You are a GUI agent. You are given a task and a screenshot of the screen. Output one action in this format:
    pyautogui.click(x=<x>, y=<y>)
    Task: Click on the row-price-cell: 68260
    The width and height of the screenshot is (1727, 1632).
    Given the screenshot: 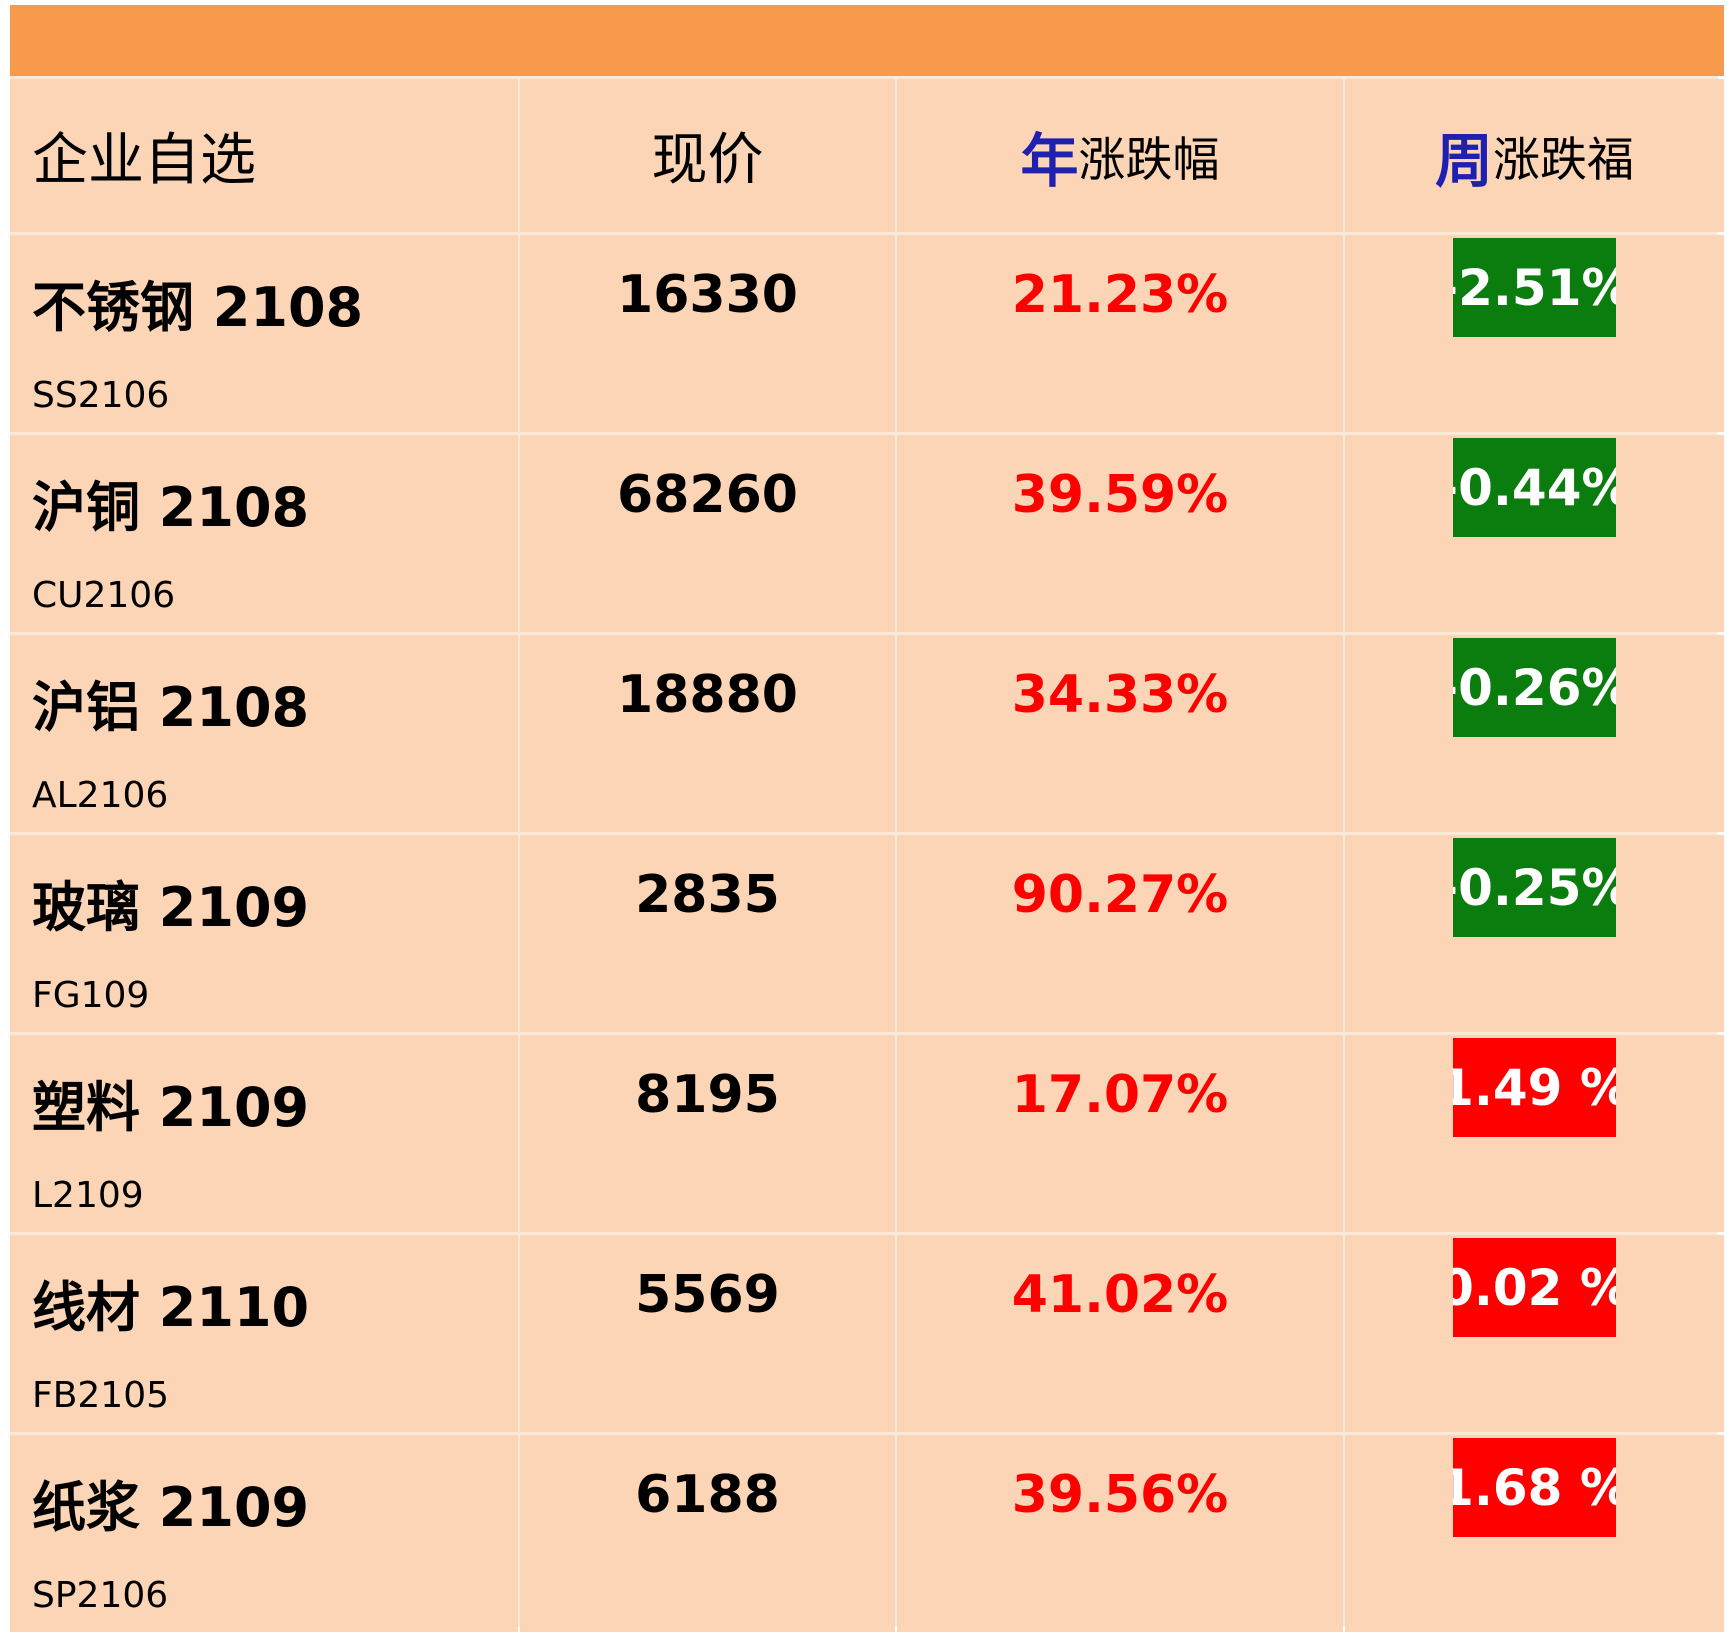 What is the action you would take?
    pyautogui.click(x=707, y=533)
    